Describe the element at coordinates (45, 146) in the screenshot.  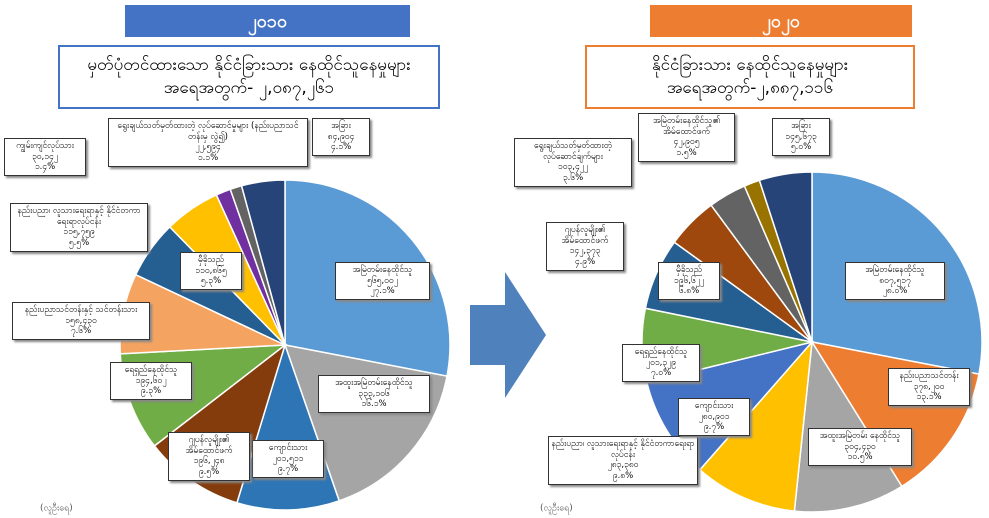
I see `label-category: ကျွမ်းကျင်လုပ်သား` at that location.